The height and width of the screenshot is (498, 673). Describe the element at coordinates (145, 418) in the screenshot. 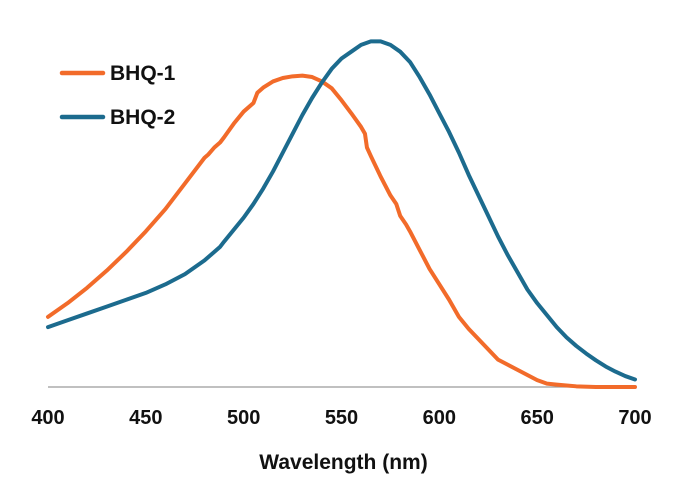

I see `x-tick-label: 450` at that location.